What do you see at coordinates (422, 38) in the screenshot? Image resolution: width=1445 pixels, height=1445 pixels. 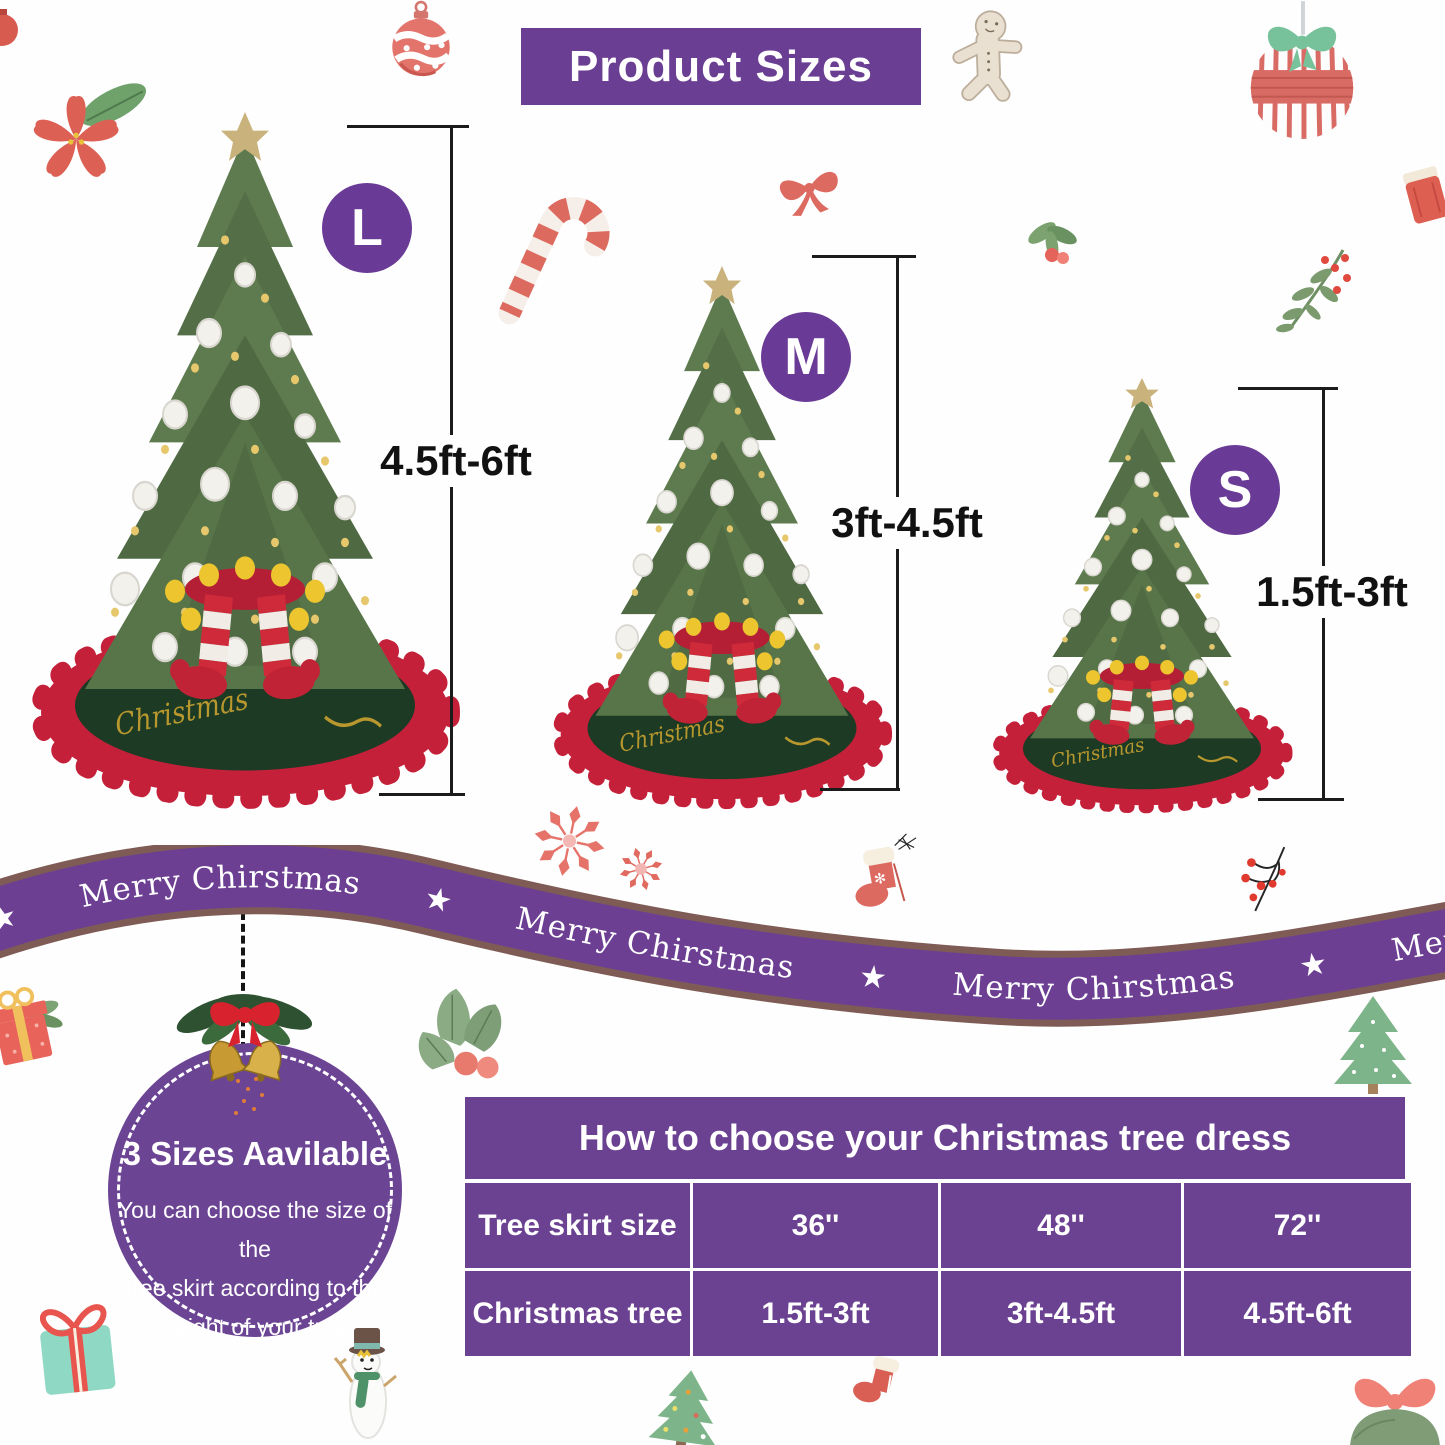 I see `bauble-icon` at bounding box center [422, 38].